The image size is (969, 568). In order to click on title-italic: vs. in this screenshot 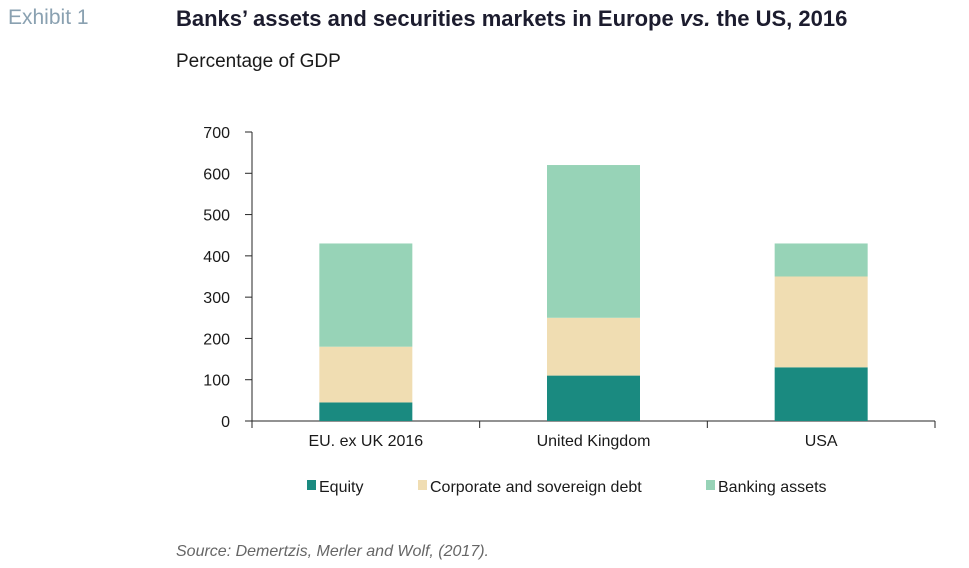, I will do `click(695, 18)`.